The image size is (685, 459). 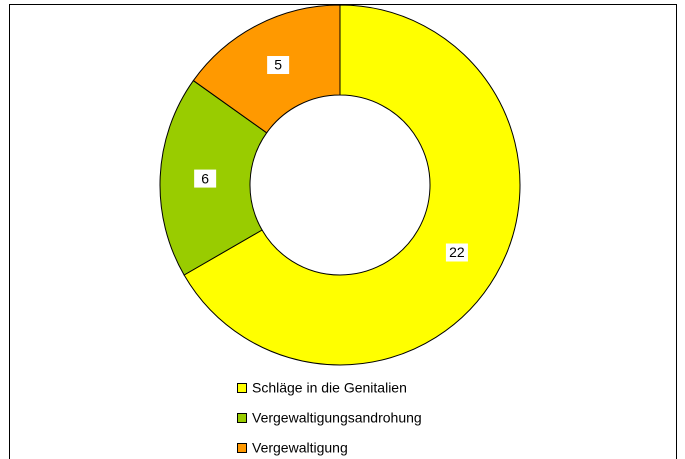 I want to click on data-label: 6, so click(x=205, y=178).